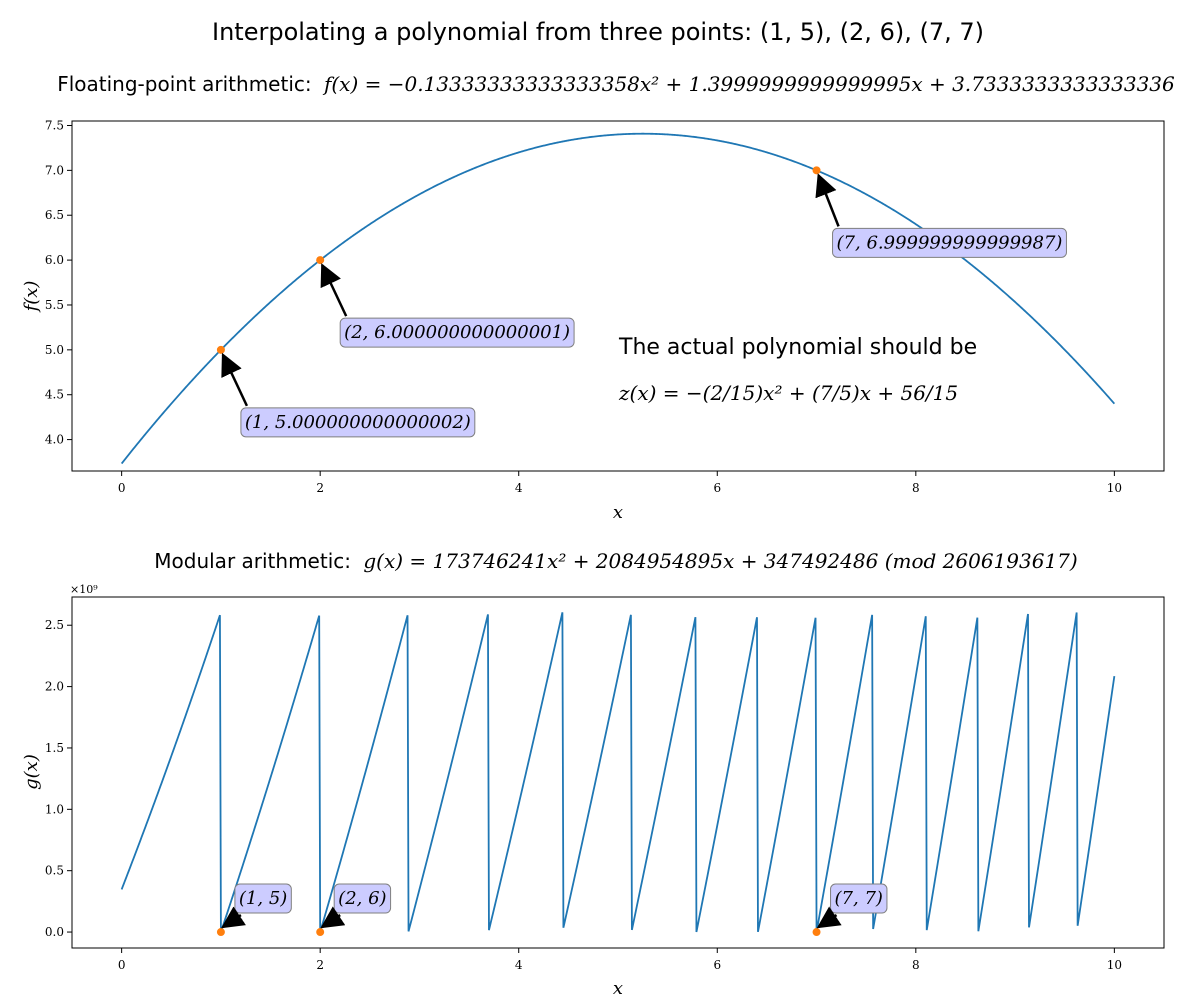 This screenshot has height=1000, width=1200. What do you see at coordinates (618, 988) in the screenshot?
I see `bottom-xlabel: x` at bounding box center [618, 988].